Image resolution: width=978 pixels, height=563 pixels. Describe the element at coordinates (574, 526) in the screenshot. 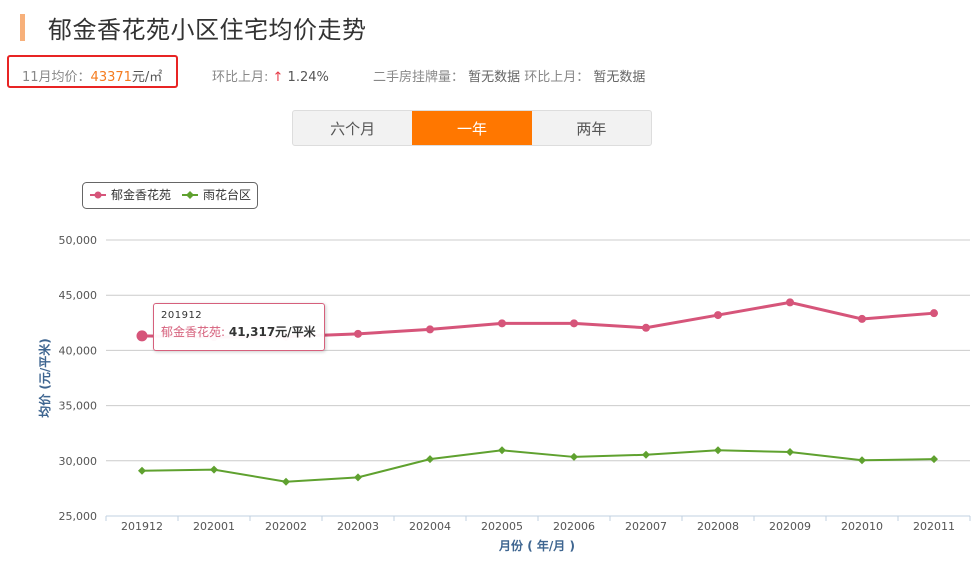

I see `x-tick-label: 202006` at that location.